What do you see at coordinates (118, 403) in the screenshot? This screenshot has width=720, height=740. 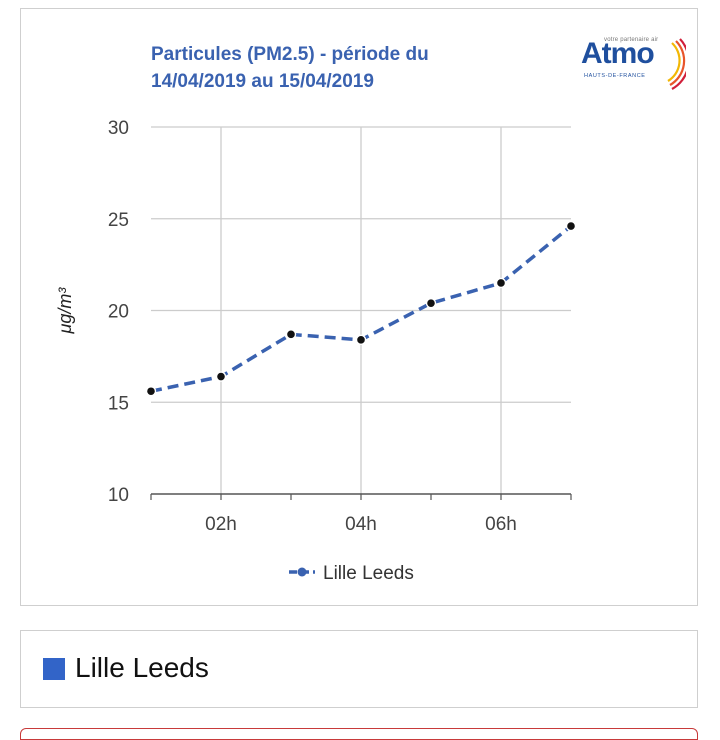 I see `y-tick-label: 15` at bounding box center [118, 403].